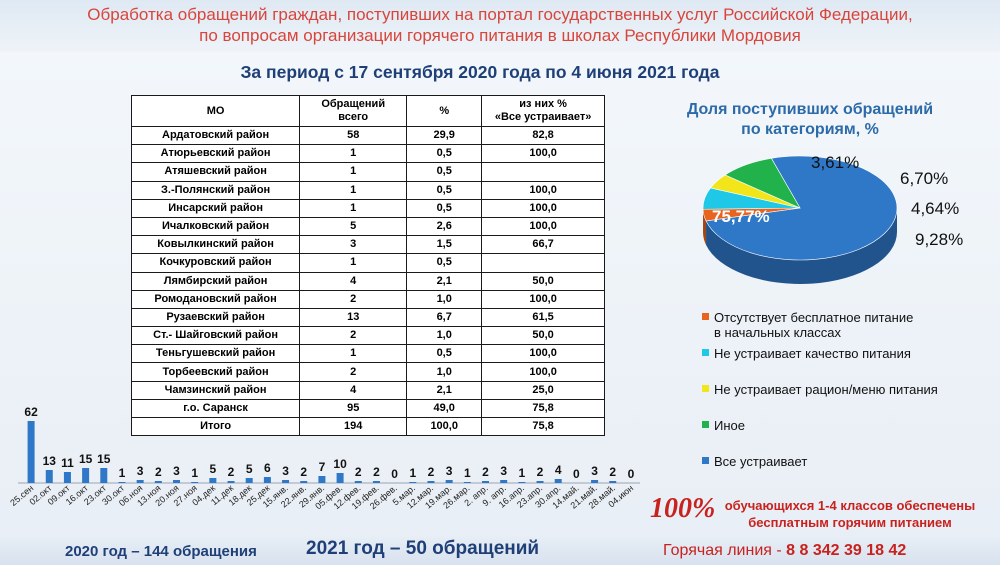 The width and height of the screenshot is (1000, 565). What do you see at coordinates (31, 412) in the screenshot?
I see `bar-value-label: 62` at bounding box center [31, 412].